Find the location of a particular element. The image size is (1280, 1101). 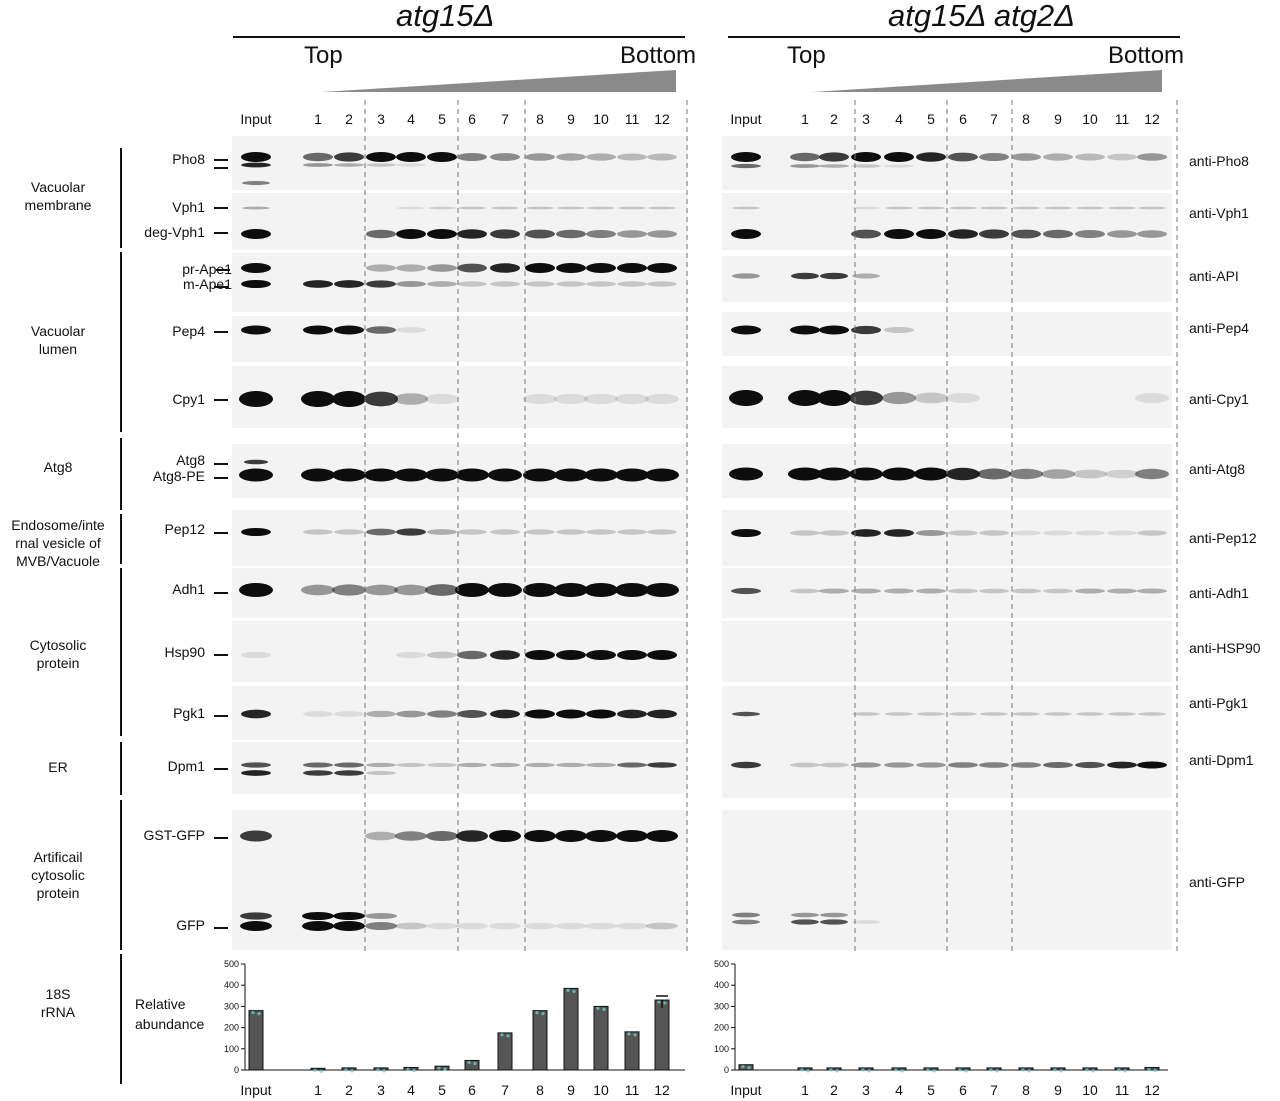

antibody-anti-pgk1: anti-Pgk1 is located at coordinates (1219, 703).